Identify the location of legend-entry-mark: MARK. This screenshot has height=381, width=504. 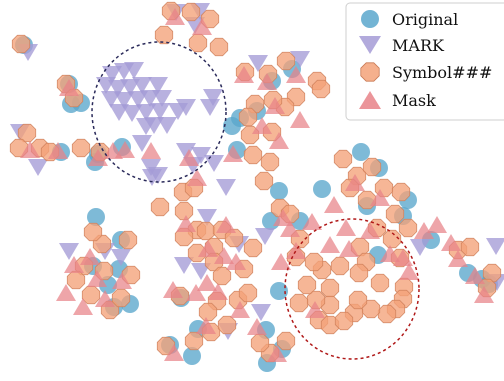
(402, 45).